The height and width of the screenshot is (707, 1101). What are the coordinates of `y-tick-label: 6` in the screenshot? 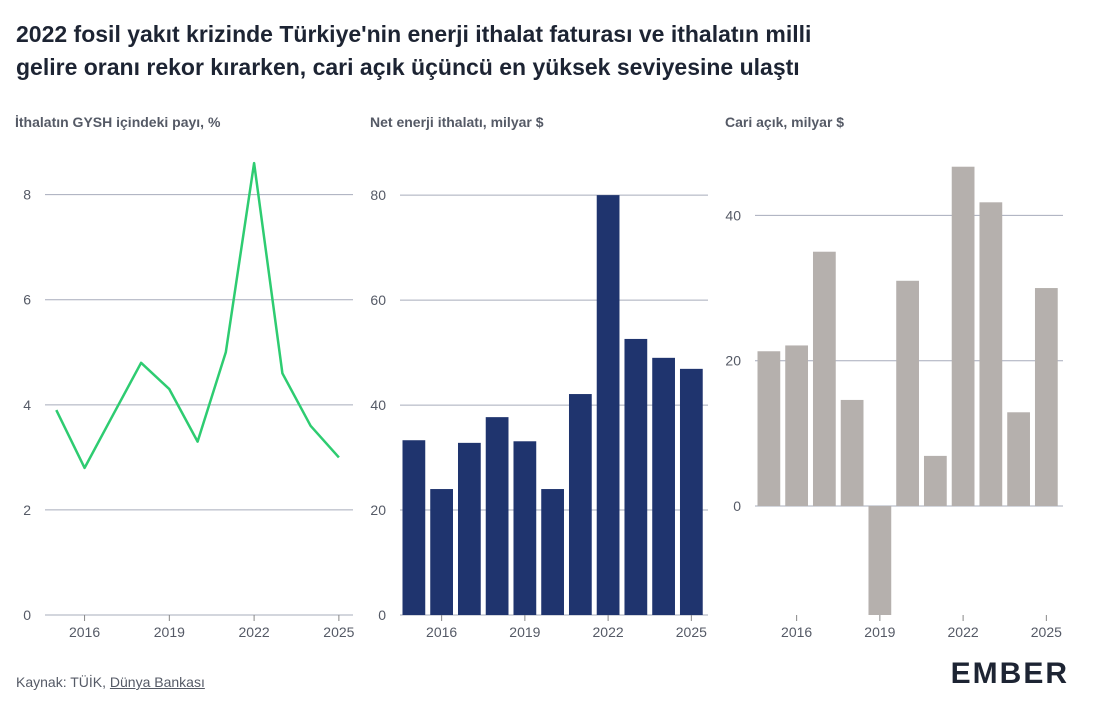 It's located at (27, 300).